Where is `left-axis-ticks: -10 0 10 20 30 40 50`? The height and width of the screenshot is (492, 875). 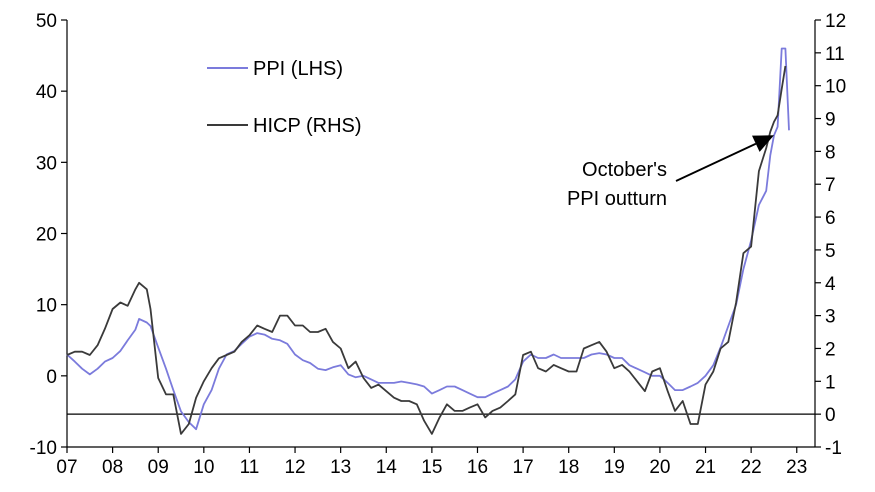
left-axis-ticks: -10 0 10 20 30 40 50 is located at coordinates (48, 235).